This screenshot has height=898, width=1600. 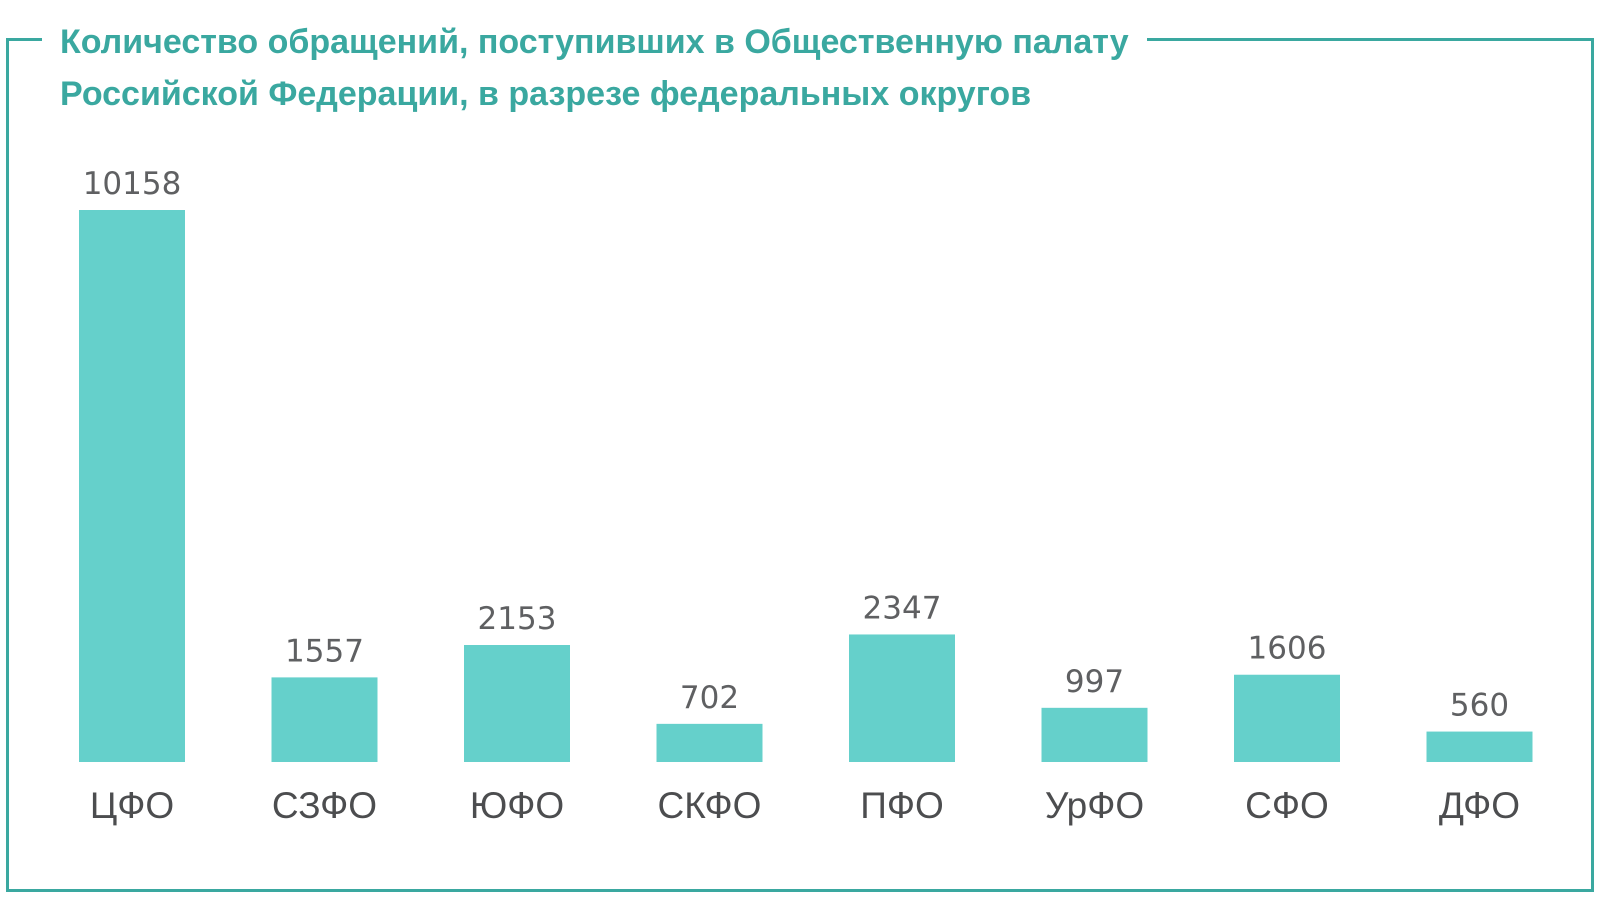 What do you see at coordinates (1479, 706) in the screenshot?
I see `value-label-7: 560` at bounding box center [1479, 706].